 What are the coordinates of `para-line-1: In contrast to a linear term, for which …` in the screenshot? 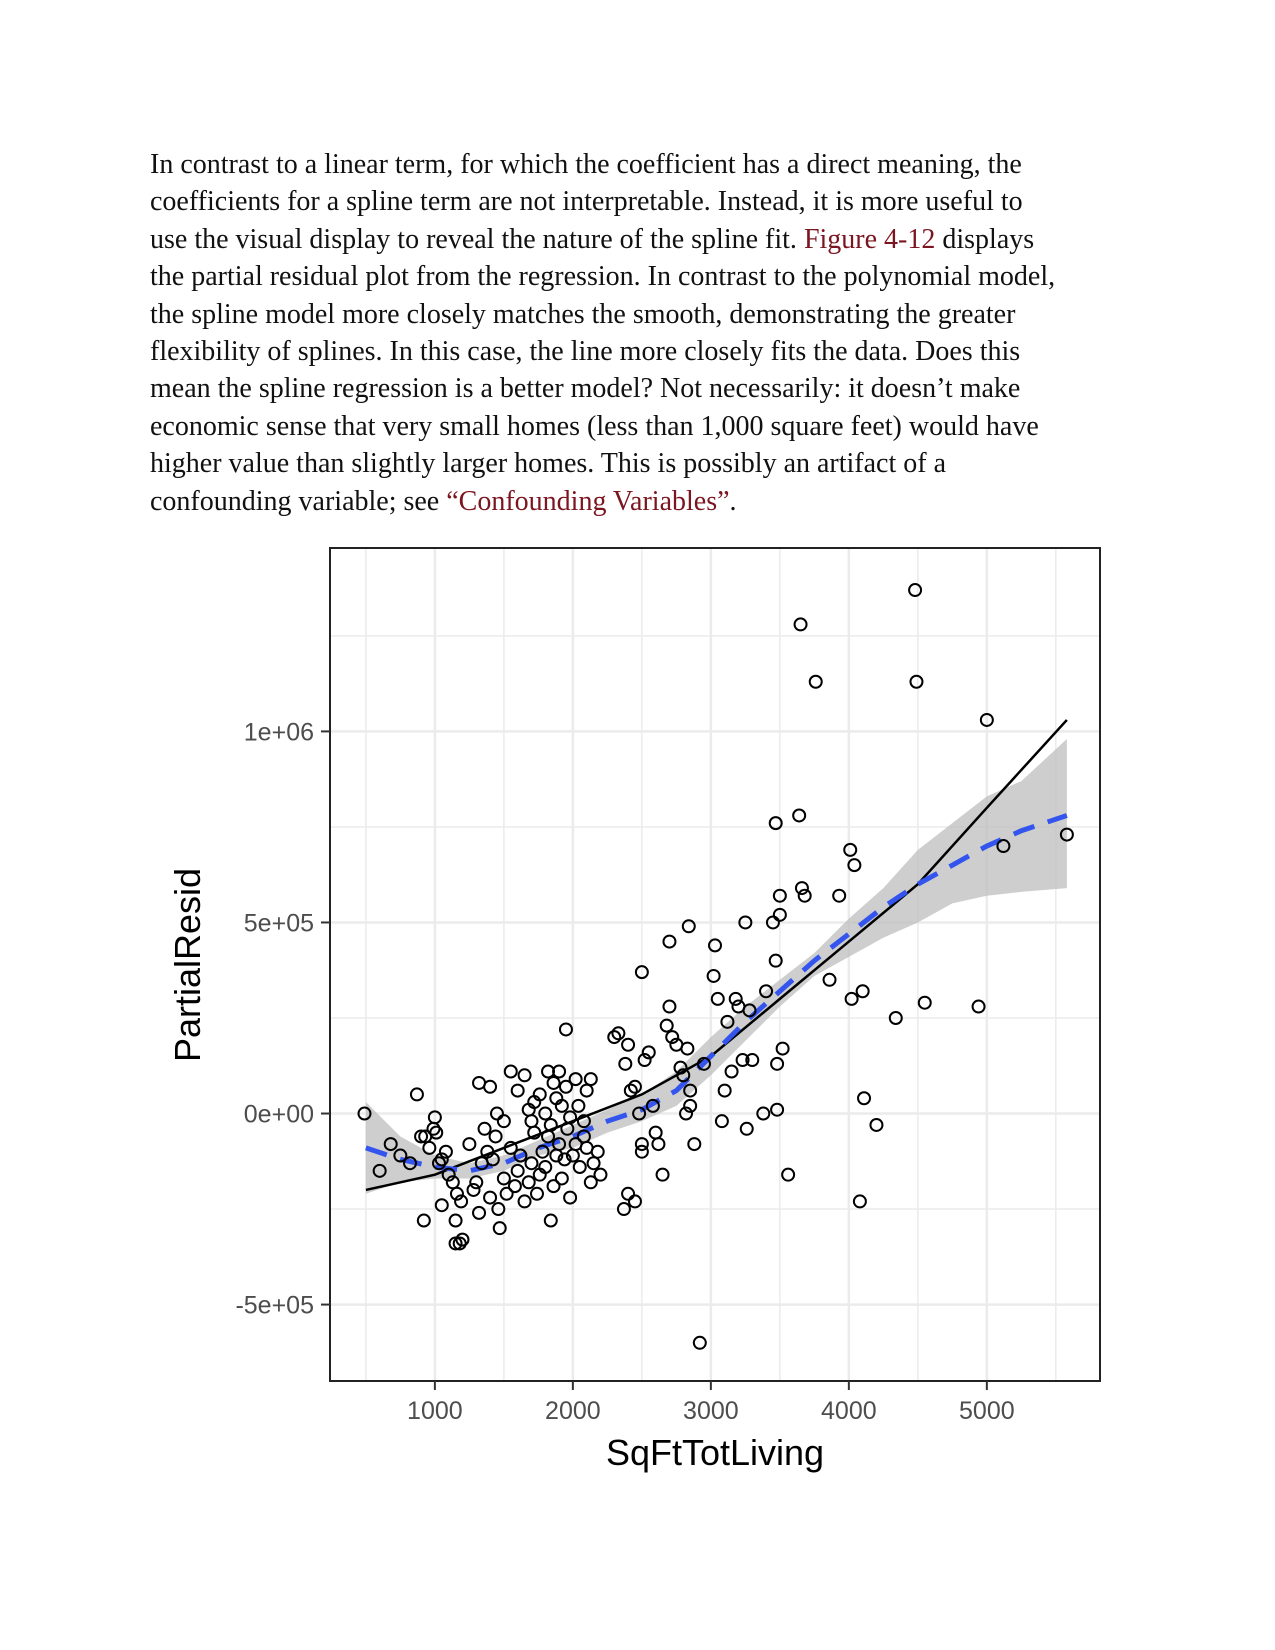 It's located at (586, 164).